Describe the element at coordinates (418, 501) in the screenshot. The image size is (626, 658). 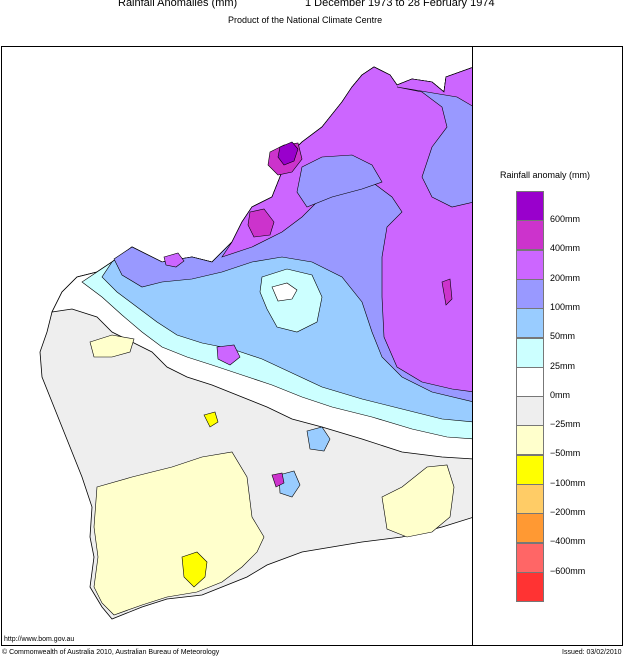
I see `zone-neg50mm-east` at that location.